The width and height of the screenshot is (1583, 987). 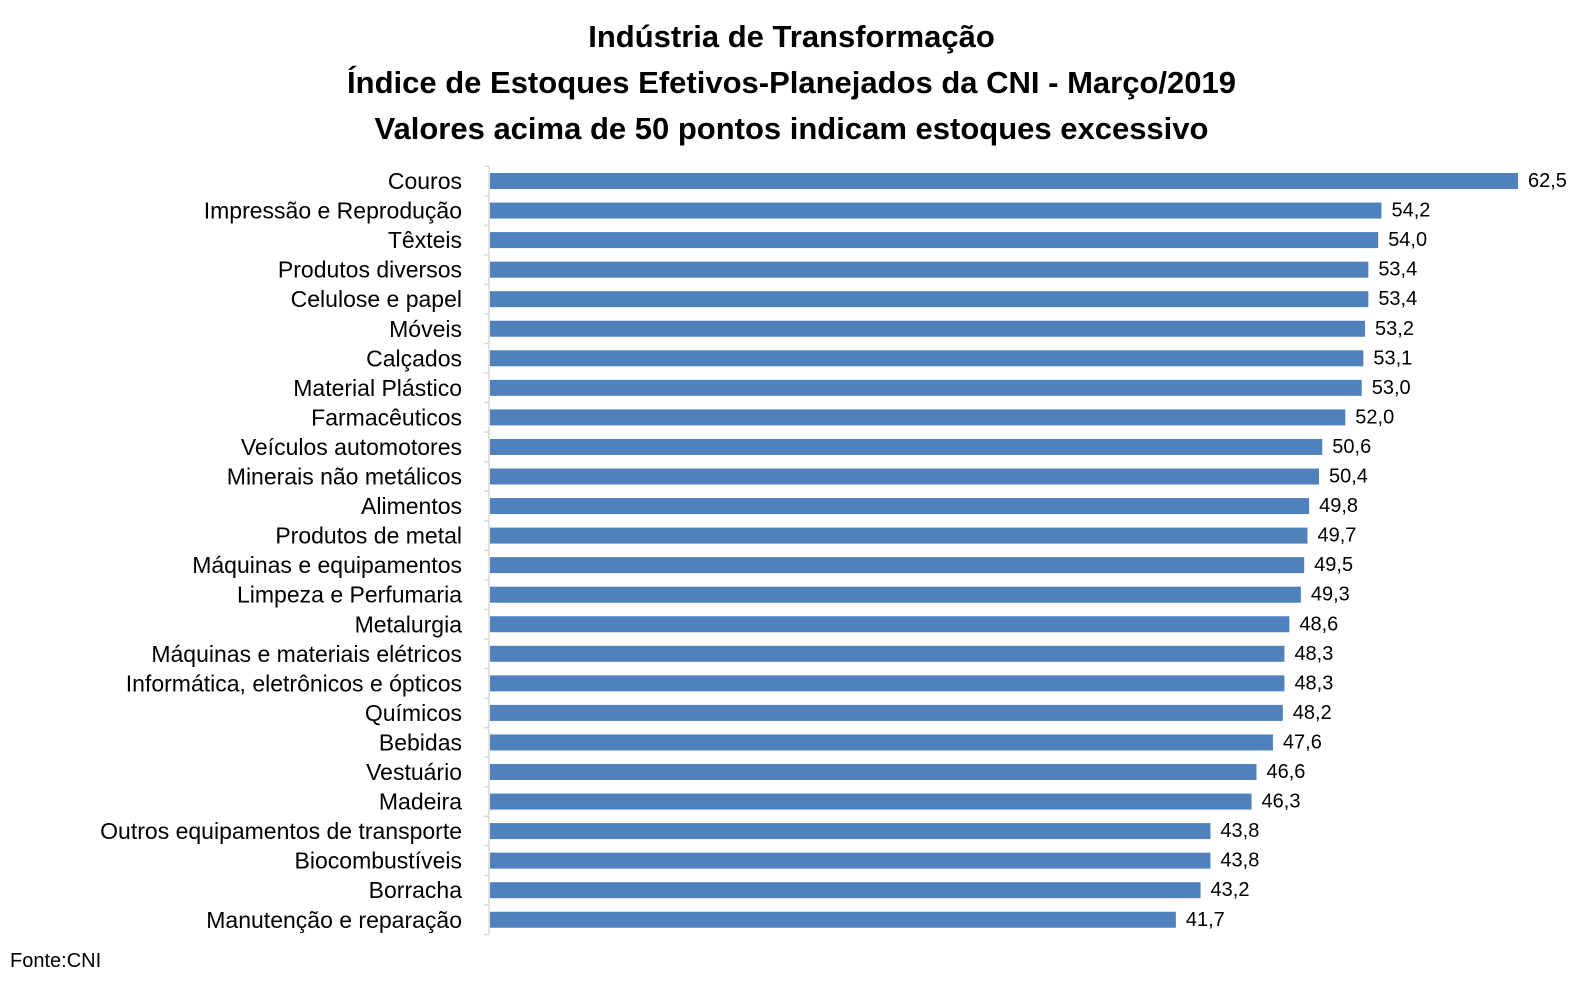 I want to click on category-label: Bebidas, so click(x=420, y=742).